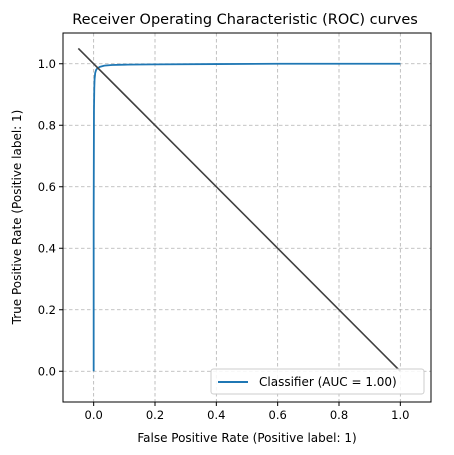 The height and width of the screenshot is (455, 454). I want to click on legend-box, so click(317, 381).